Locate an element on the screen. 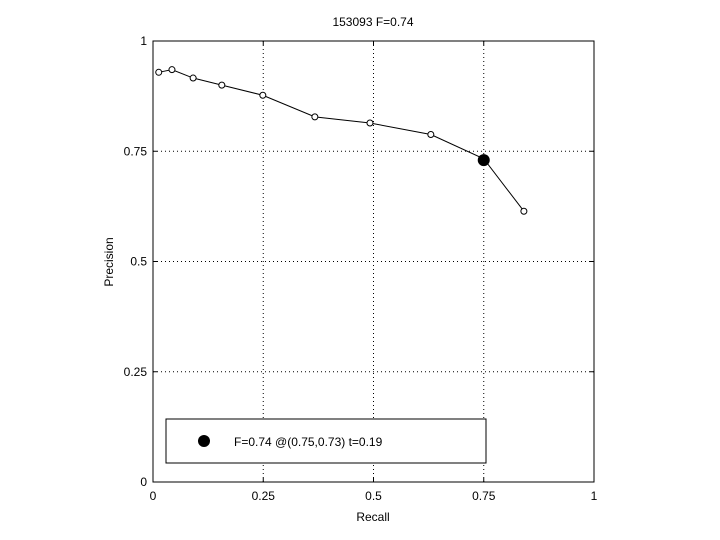 Image resolution: width=720 pixels, height=540 pixels. y-tick-label: 1 is located at coordinates (143, 41).